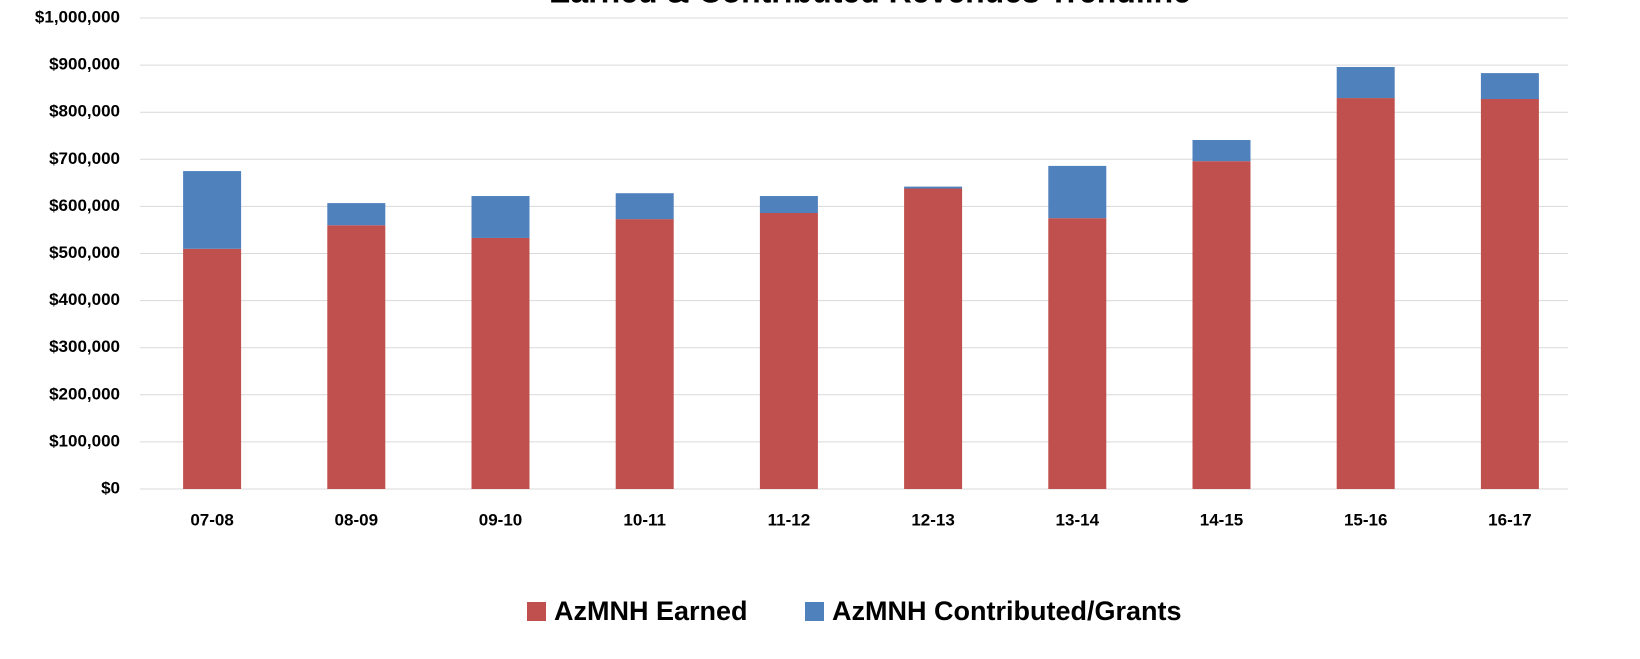 This screenshot has width=1640, height=659. I want to click on y-tick-label: $900,000, so click(84, 64).